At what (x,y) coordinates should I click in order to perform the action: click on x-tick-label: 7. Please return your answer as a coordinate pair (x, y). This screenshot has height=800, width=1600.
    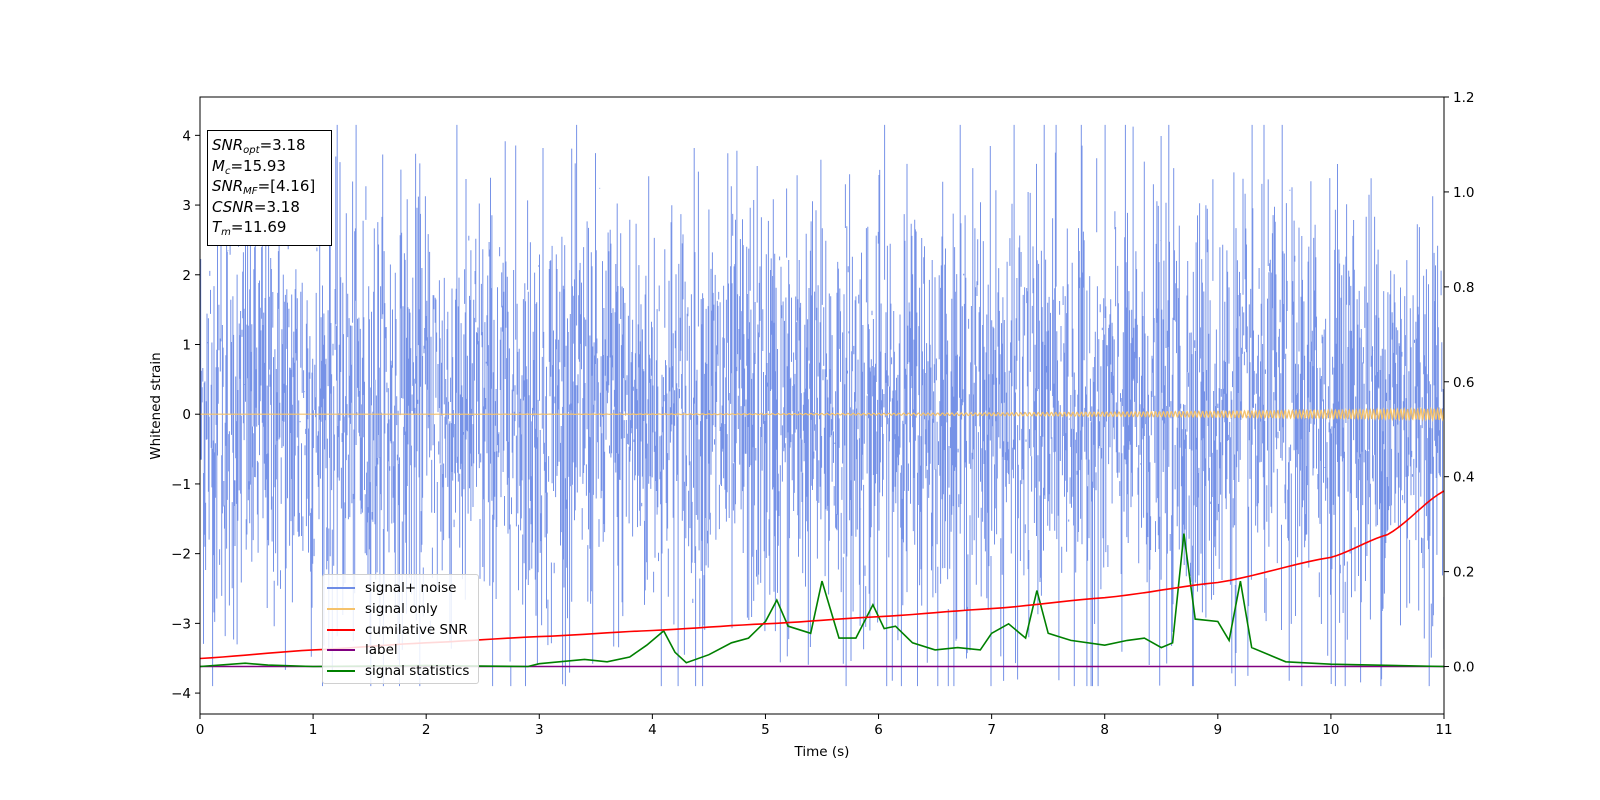
    Looking at the image, I should click on (991, 730).